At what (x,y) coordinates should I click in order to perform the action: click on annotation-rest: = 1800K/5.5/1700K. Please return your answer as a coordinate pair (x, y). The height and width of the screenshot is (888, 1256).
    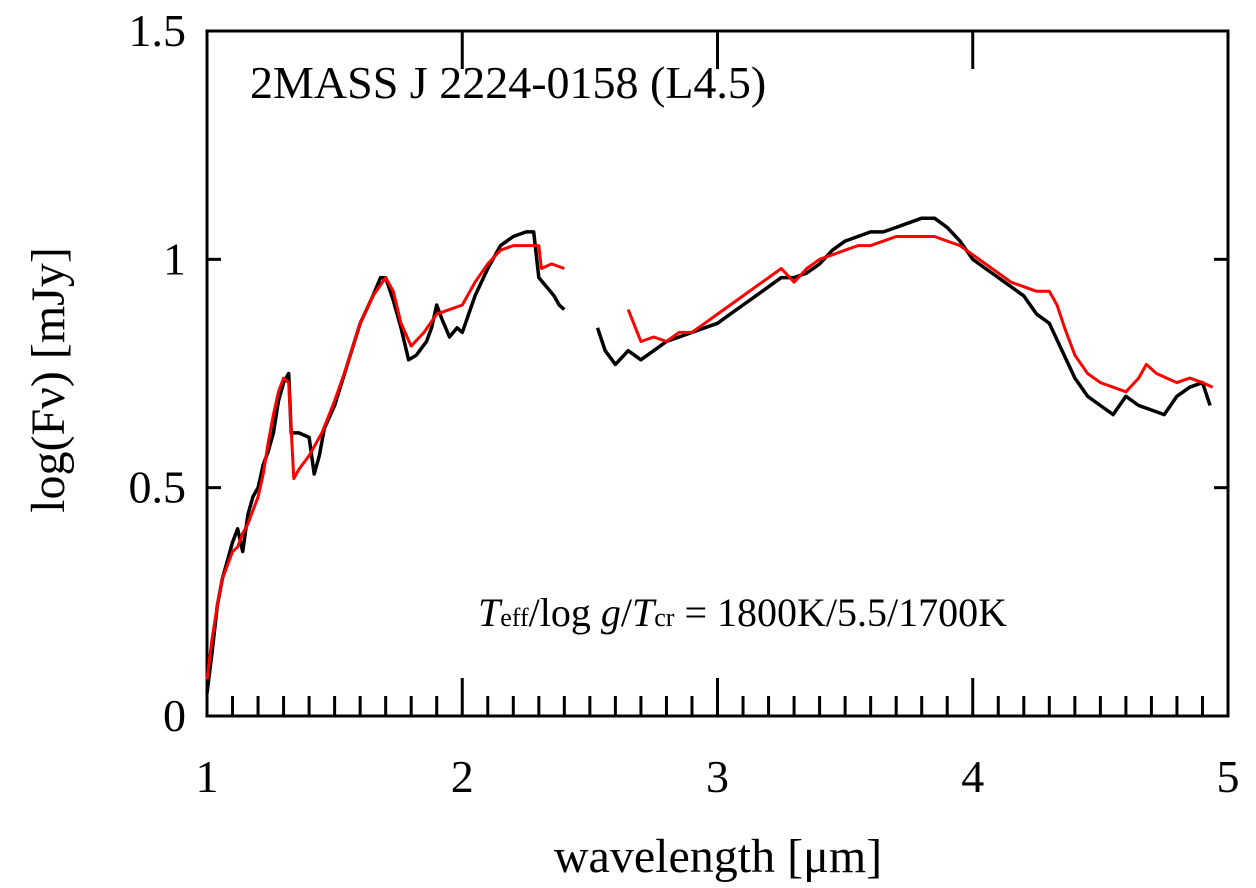
    Looking at the image, I should click on (840, 612).